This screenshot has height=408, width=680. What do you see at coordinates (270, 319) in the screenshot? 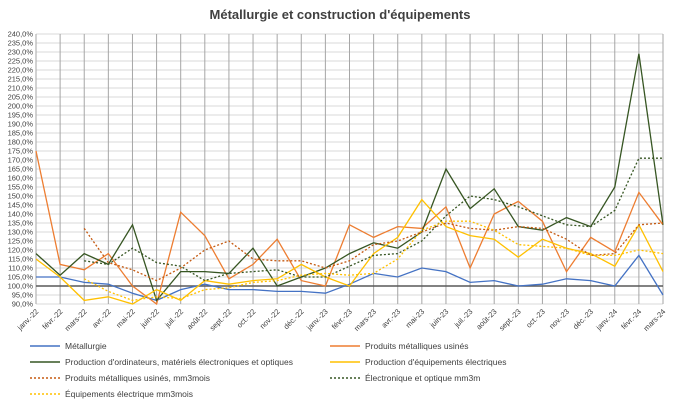
I see `x-tick-label: nov.-22` at bounding box center [270, 319].